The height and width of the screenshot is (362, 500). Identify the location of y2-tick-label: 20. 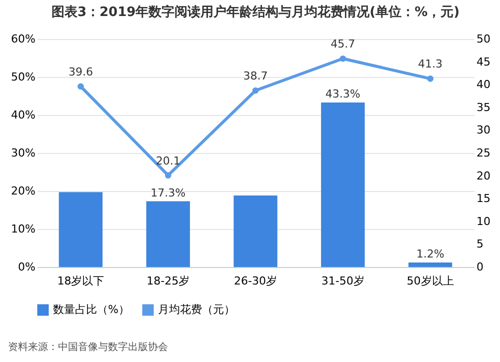
(483, 175).